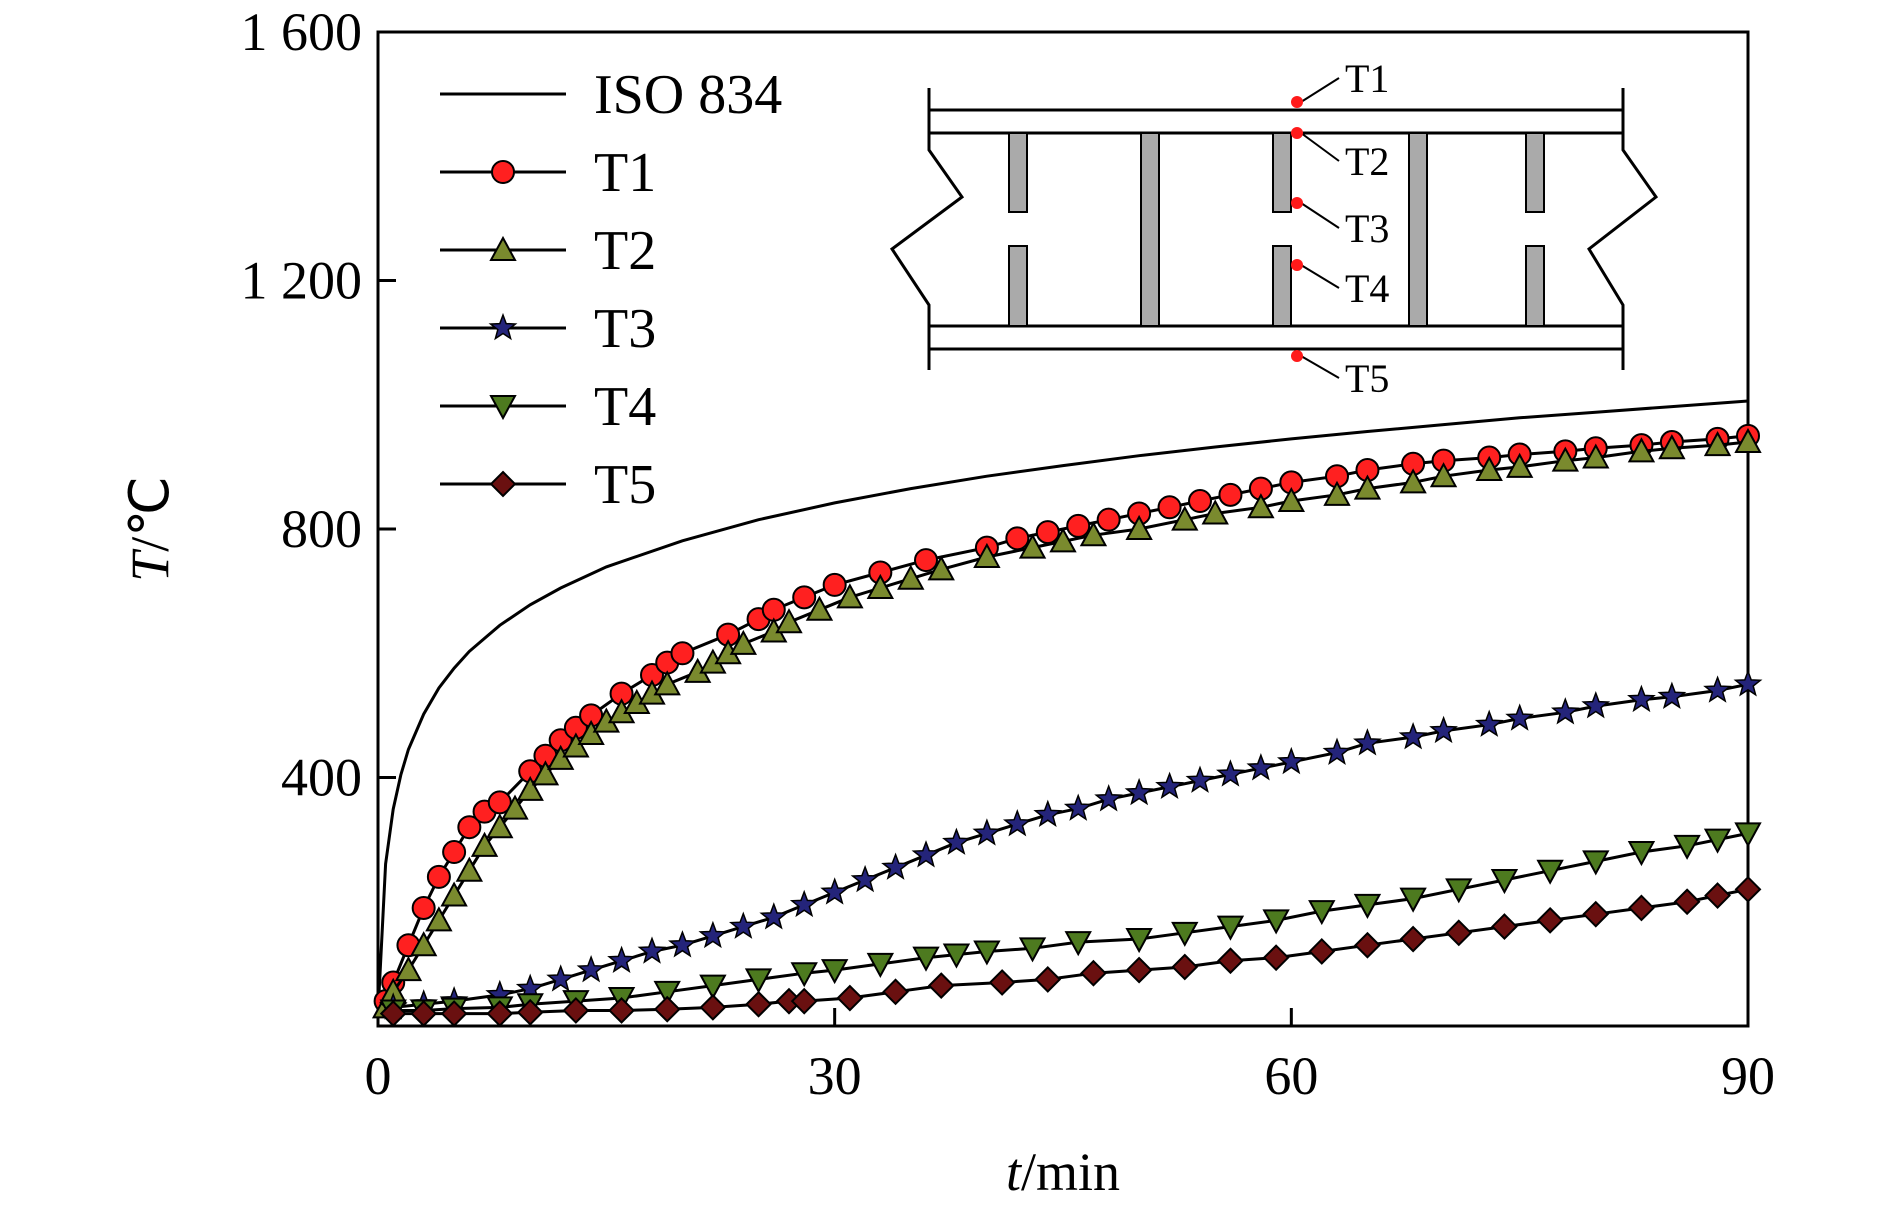 The image size is (1890, 1213). Describe the element at coordinates (625, 485) in the screenshot. I see `legend-label: T5` at that location.